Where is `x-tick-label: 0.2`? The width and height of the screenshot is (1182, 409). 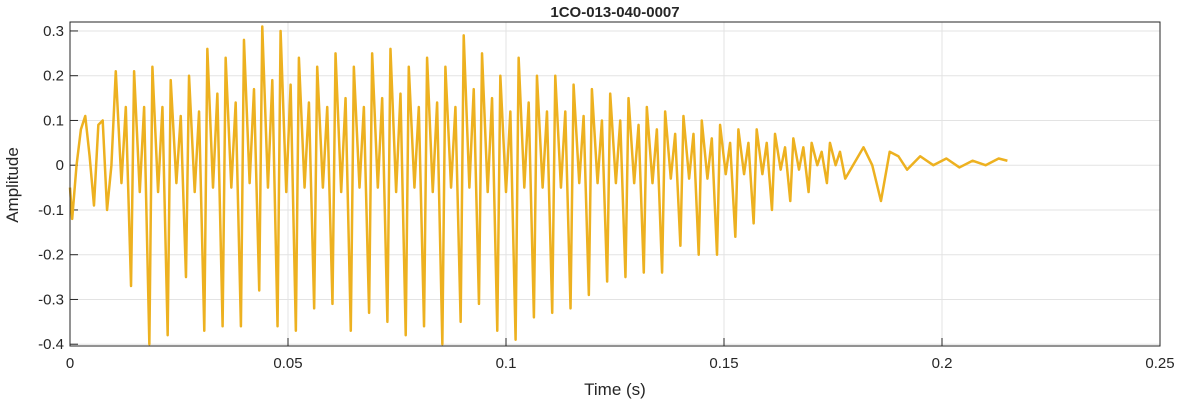
x-tick-label: 0.2 is located at coordinates (942, 363).